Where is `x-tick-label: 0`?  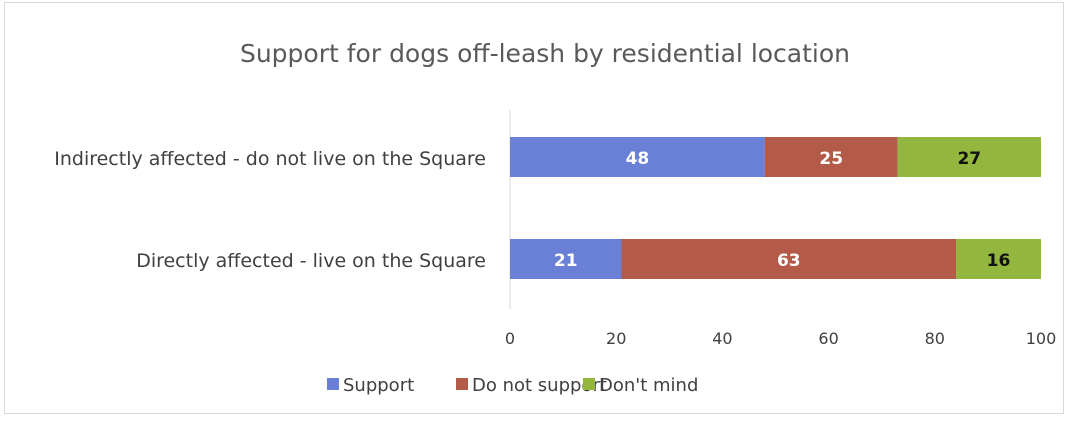 x-tick-label: 0 is located at coordinates (510, 338).